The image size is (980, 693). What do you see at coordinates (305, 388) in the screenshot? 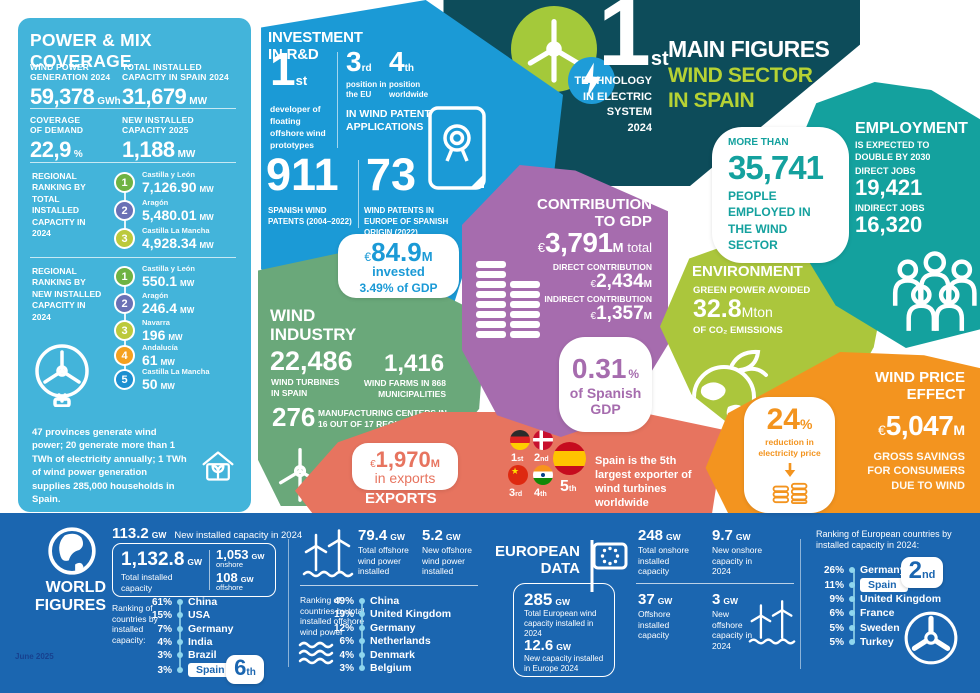
I see `turbines-caption: WIND TURBINES IN SPAIN` at bounding box center [305, 388].